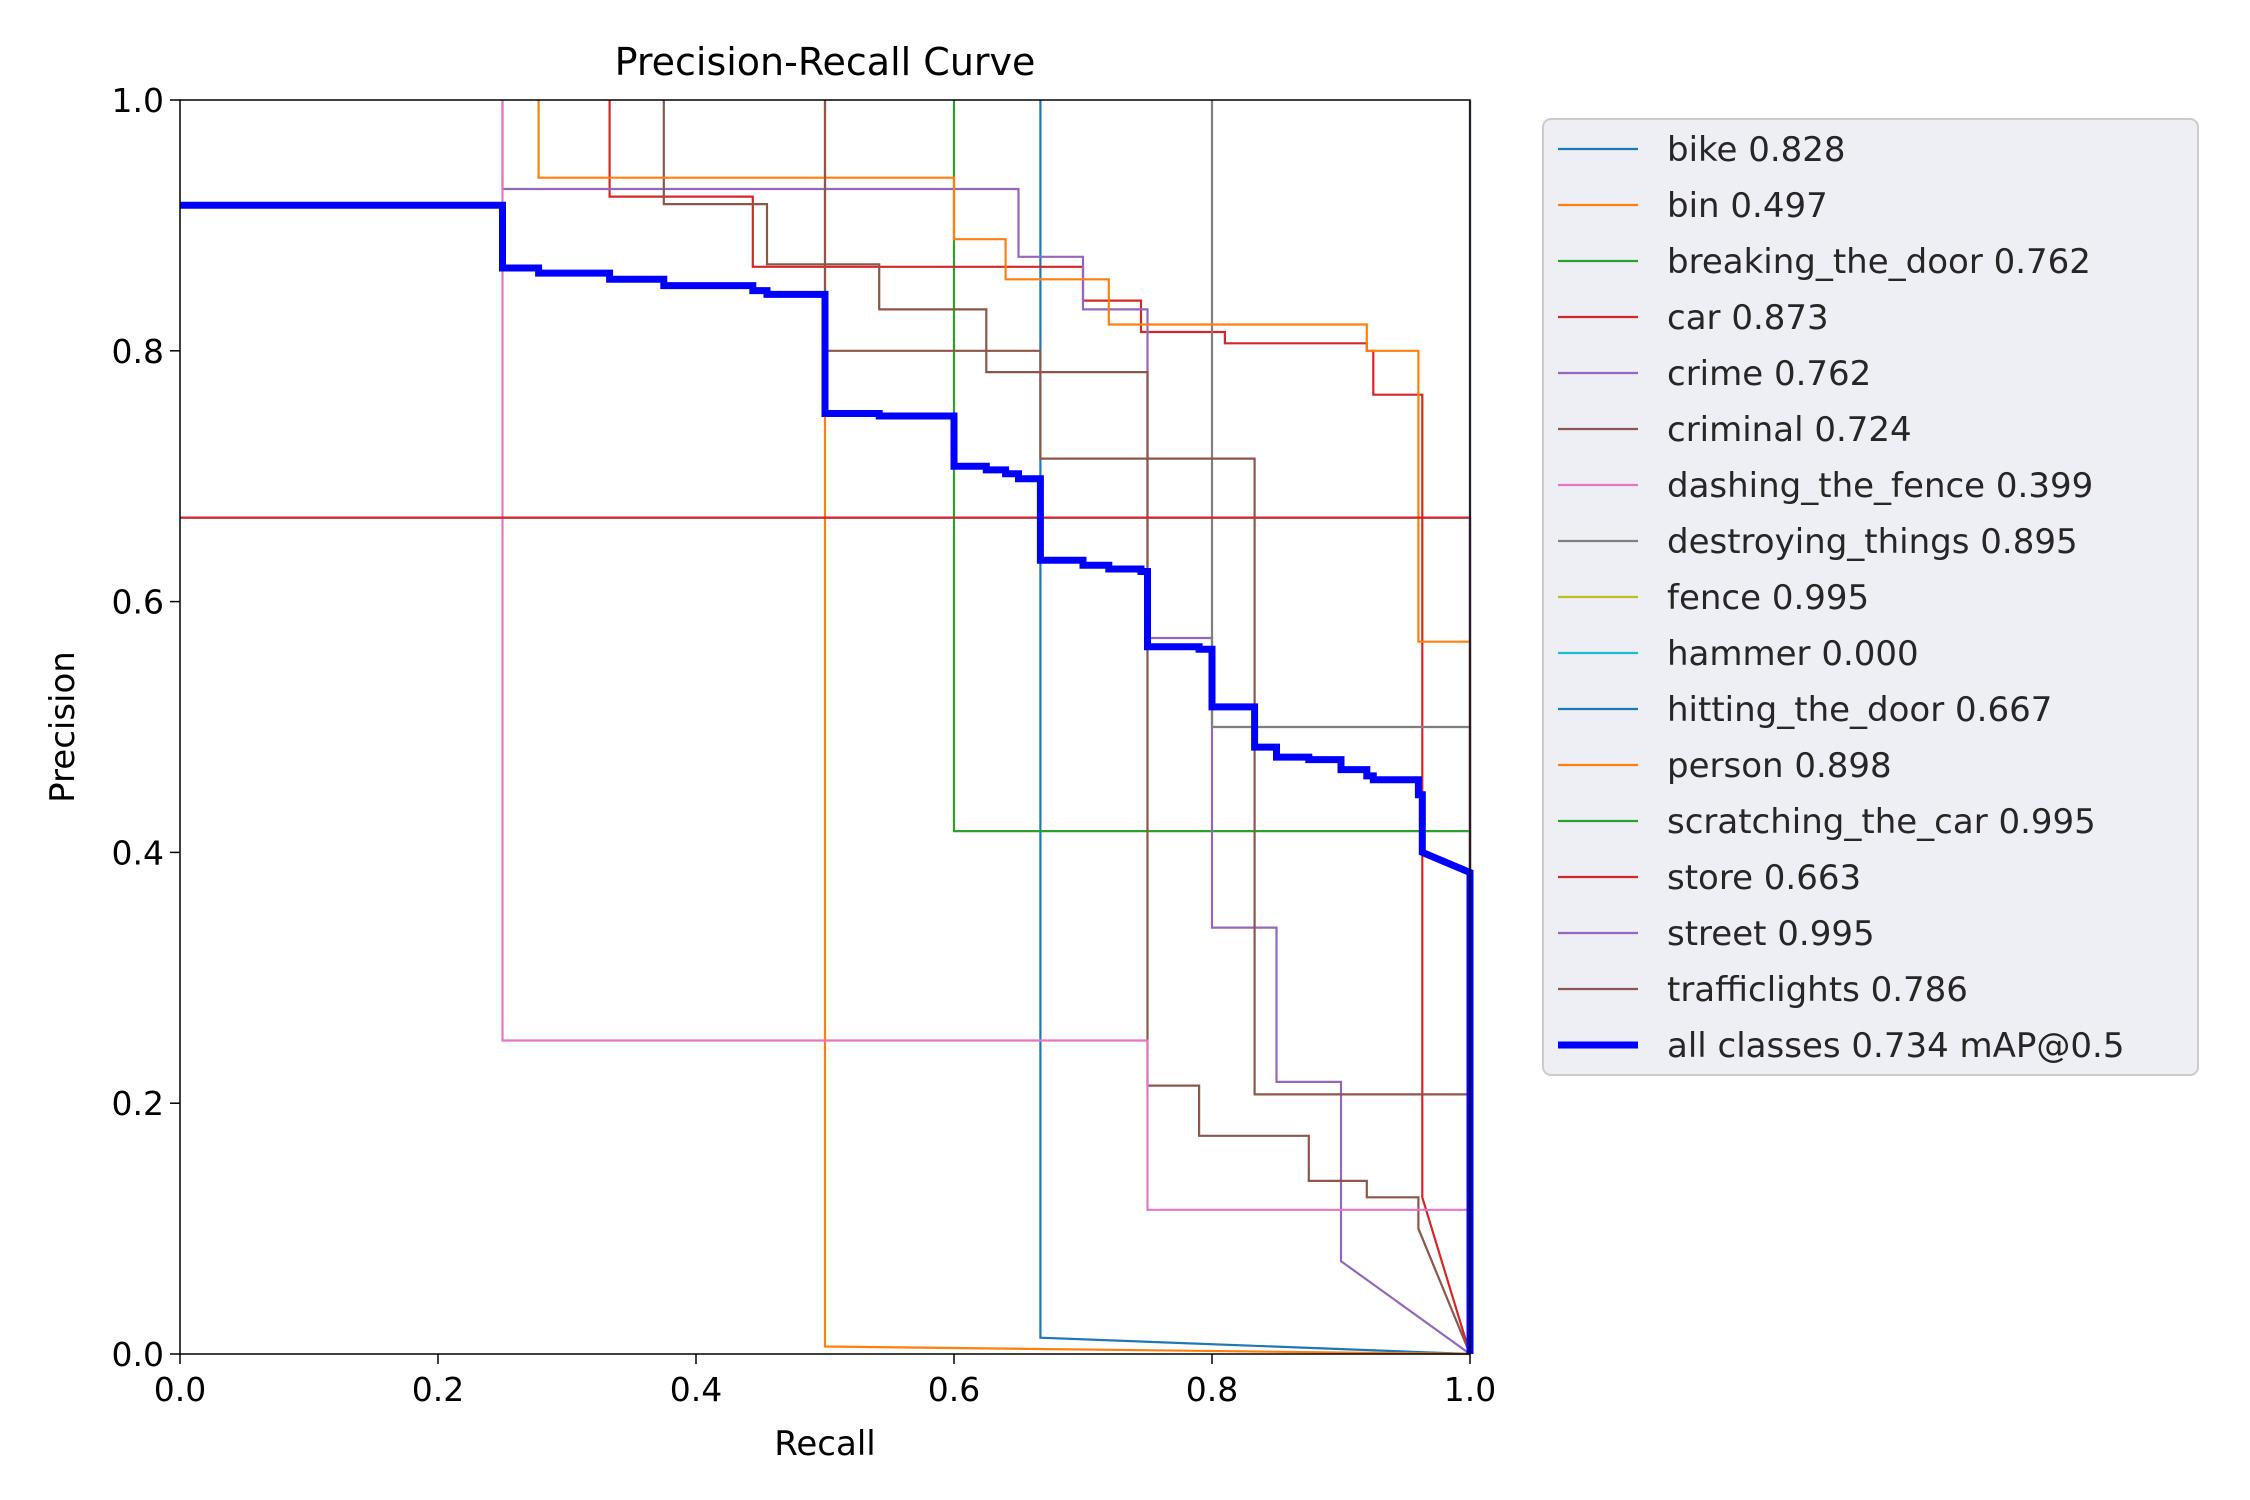 The width and height of the screenshot is (2250, 1500). I want to click on chart-title: Precision-Recall Curve, so click(825, 62).